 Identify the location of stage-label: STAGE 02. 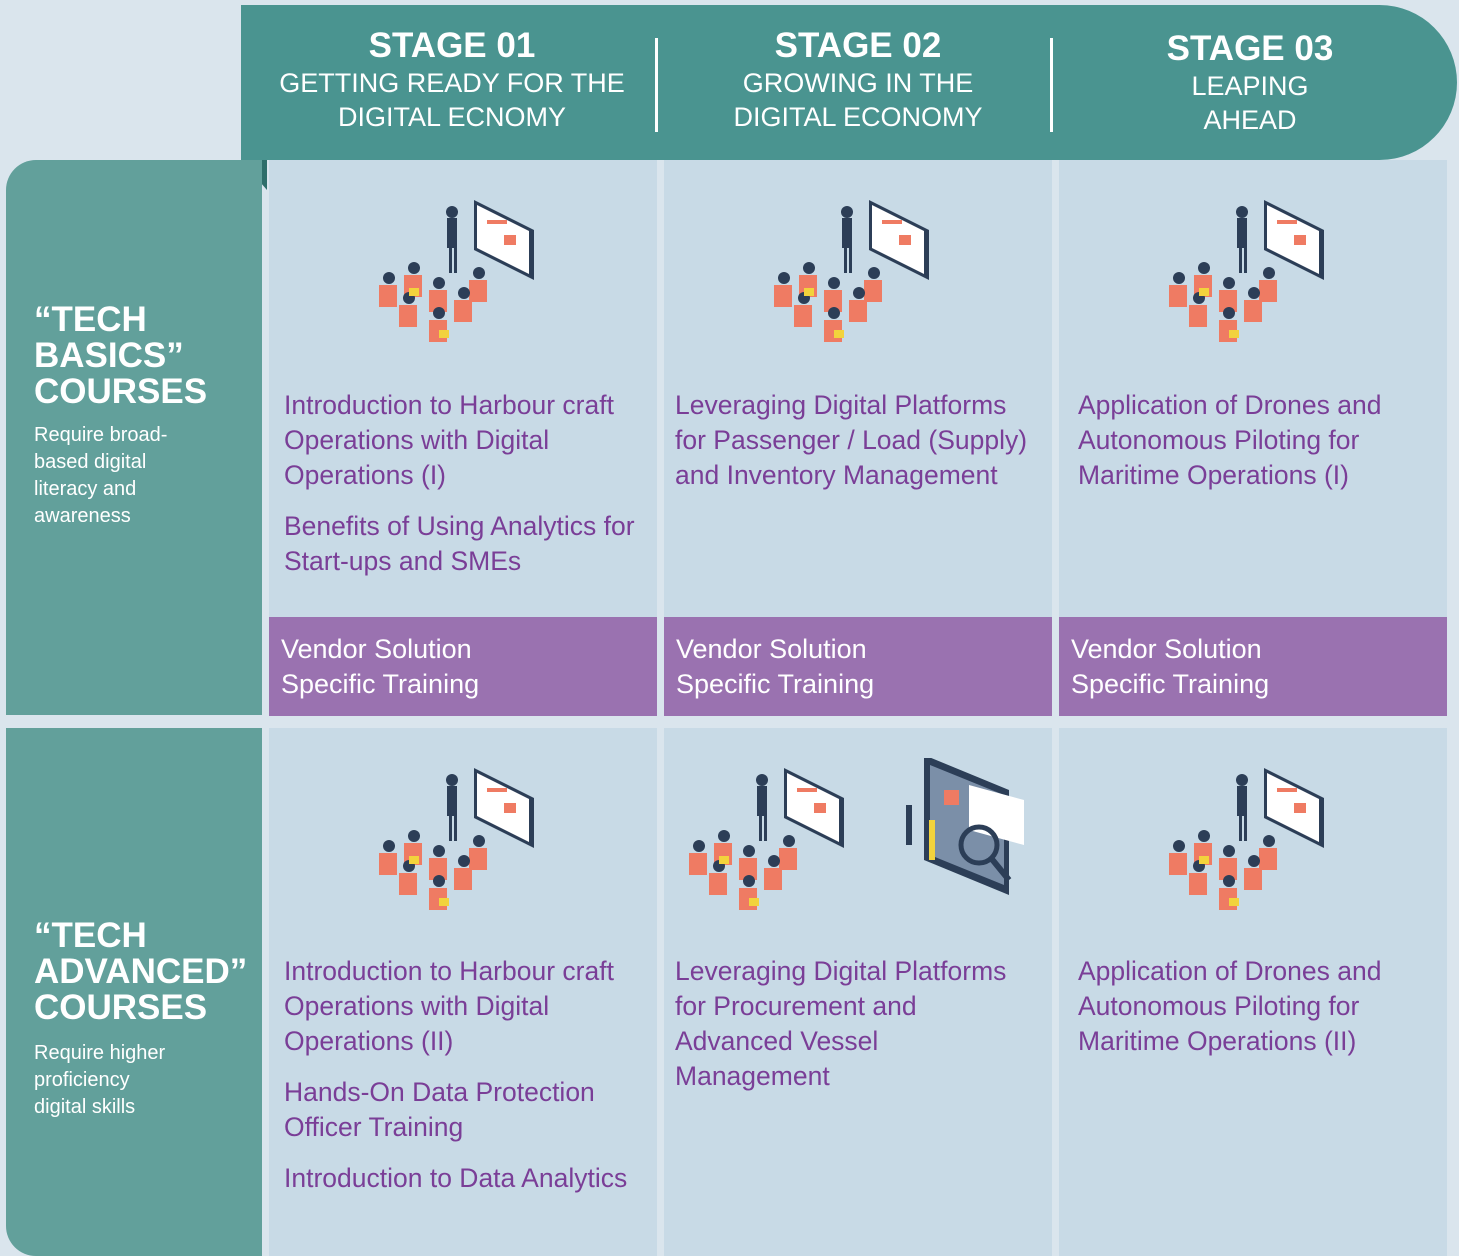
(858, 45).